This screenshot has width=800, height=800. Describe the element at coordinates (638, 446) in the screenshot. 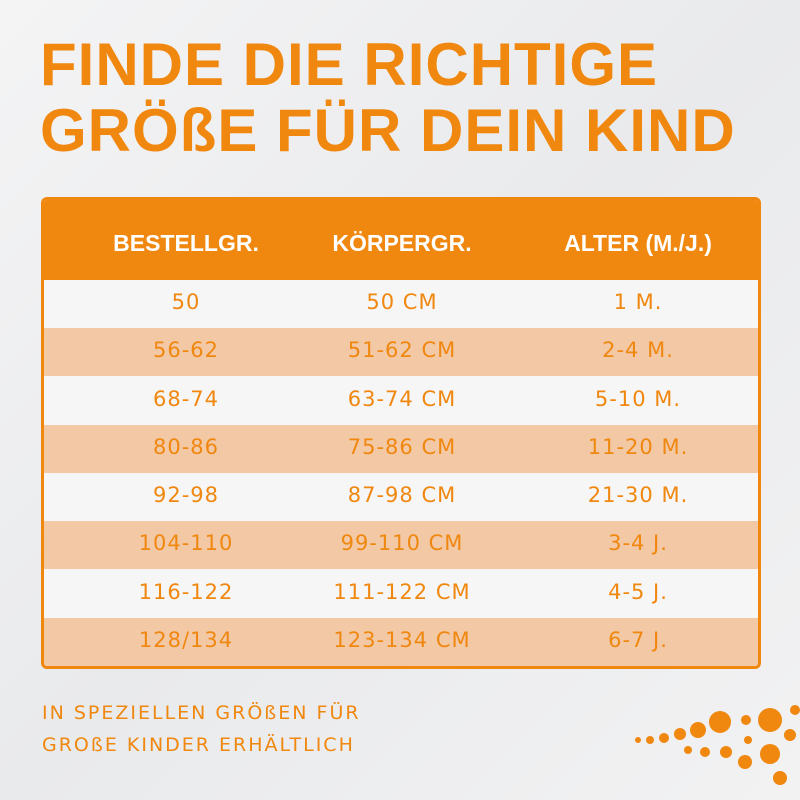

I see `table-cell: 11-20 M.` at that location.